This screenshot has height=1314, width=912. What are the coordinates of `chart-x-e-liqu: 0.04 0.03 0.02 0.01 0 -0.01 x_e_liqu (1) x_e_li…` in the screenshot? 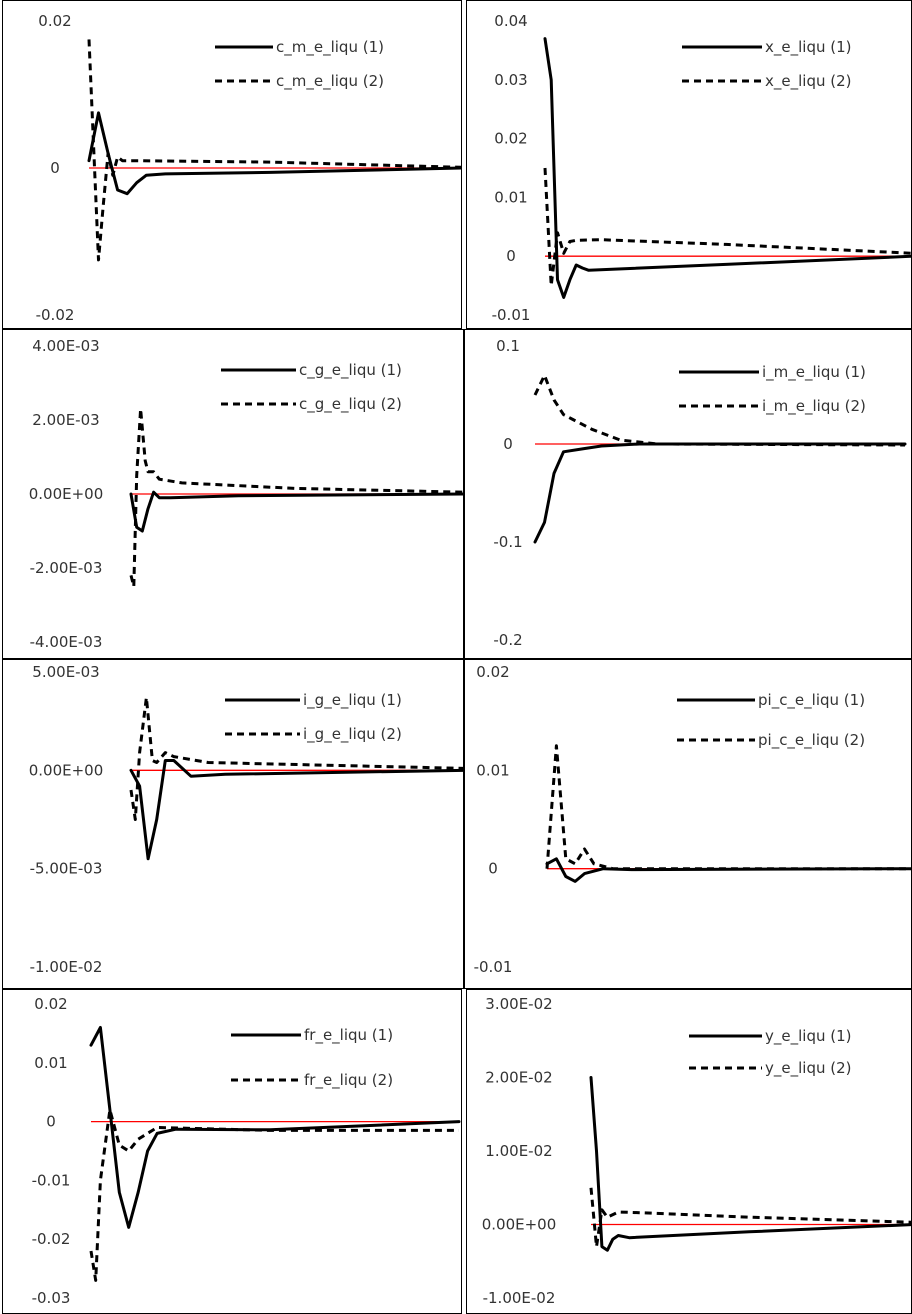 It's located at (701, 168).